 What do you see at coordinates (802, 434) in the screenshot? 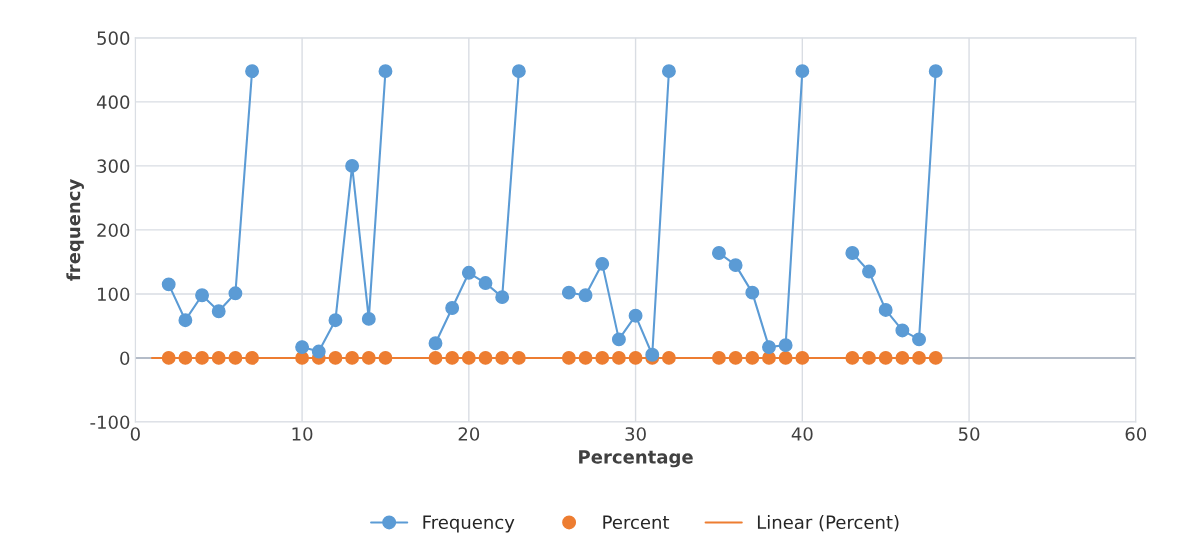
I see `x-tick-label: 40` at bounding box center [802, 434].